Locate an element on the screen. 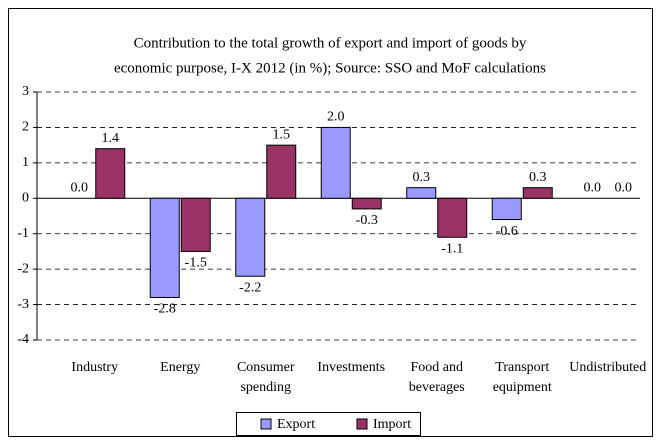 The height and width of the screenshot is (443, 661). x-tick-label-box: Undistributed is located at coordinates (608, 367).